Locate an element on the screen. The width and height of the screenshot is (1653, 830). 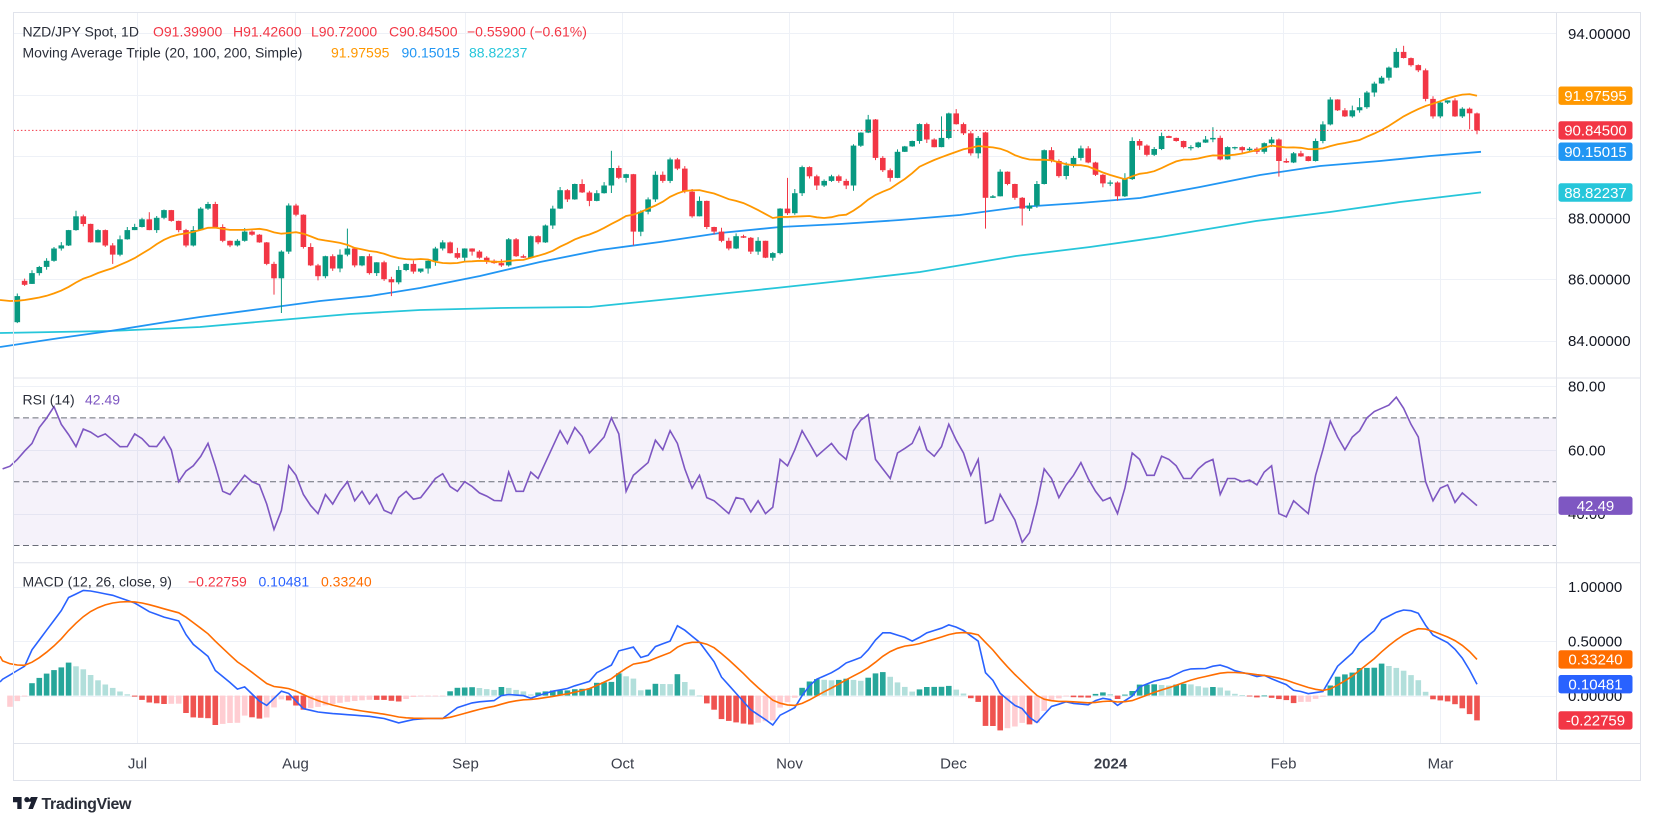
svg-text: Nov is located at coordinates (789, 764).